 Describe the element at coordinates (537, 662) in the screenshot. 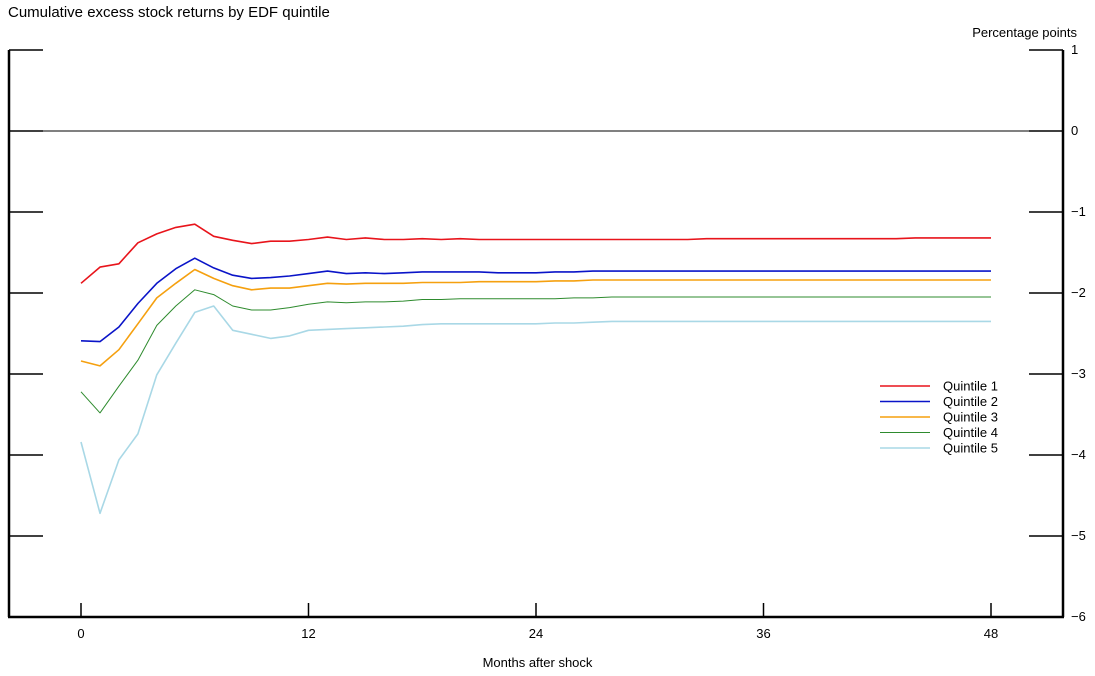

I see `x-axis-title: Months after shock` at that location.